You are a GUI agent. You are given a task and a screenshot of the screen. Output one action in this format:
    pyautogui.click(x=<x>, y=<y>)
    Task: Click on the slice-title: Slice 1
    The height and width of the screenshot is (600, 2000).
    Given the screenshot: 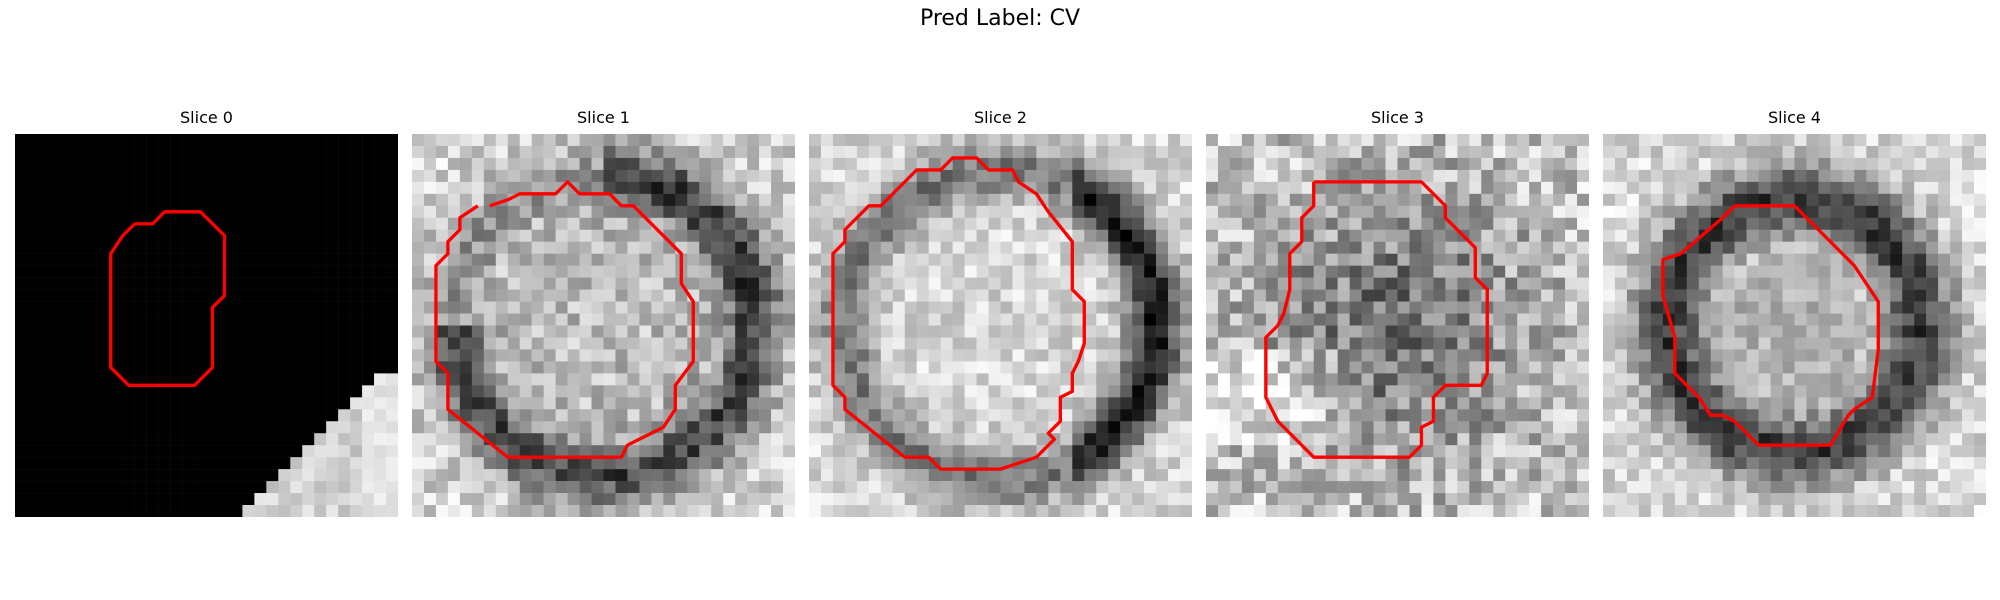 What is the action you would take?
    pyautogui.click(x=603, y=117)
    